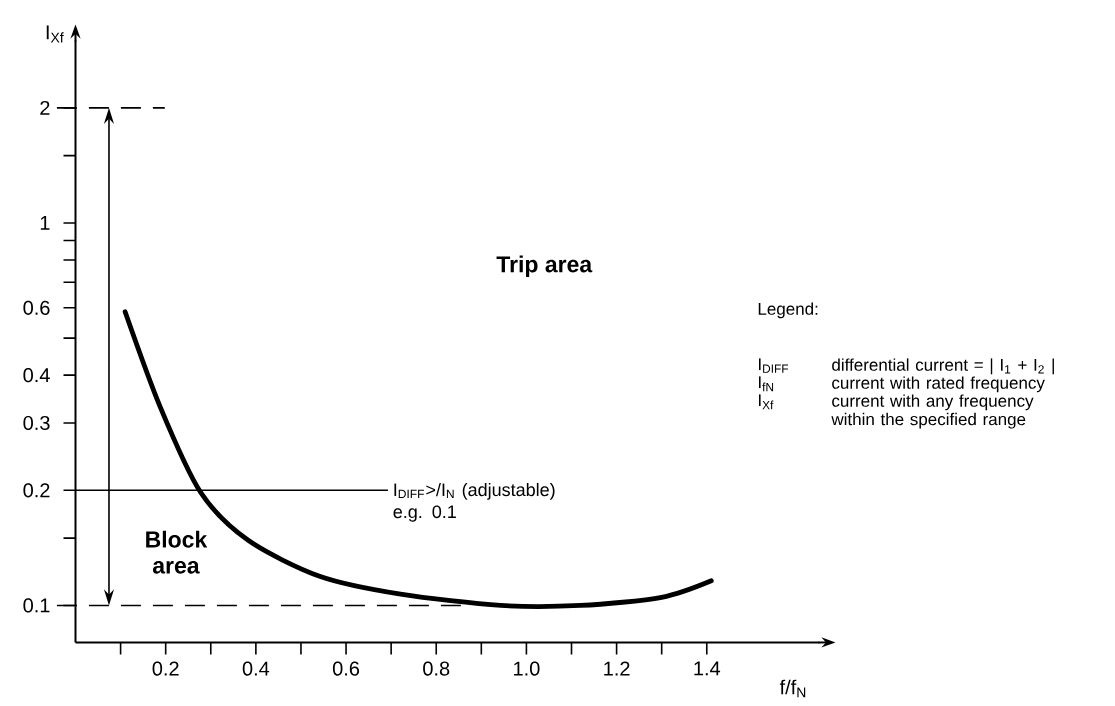 The image size is (1115, 706). Describe the element at coordinates (256, 668) in the screenshot. I see `x-tick-label: 0.4` at that location.